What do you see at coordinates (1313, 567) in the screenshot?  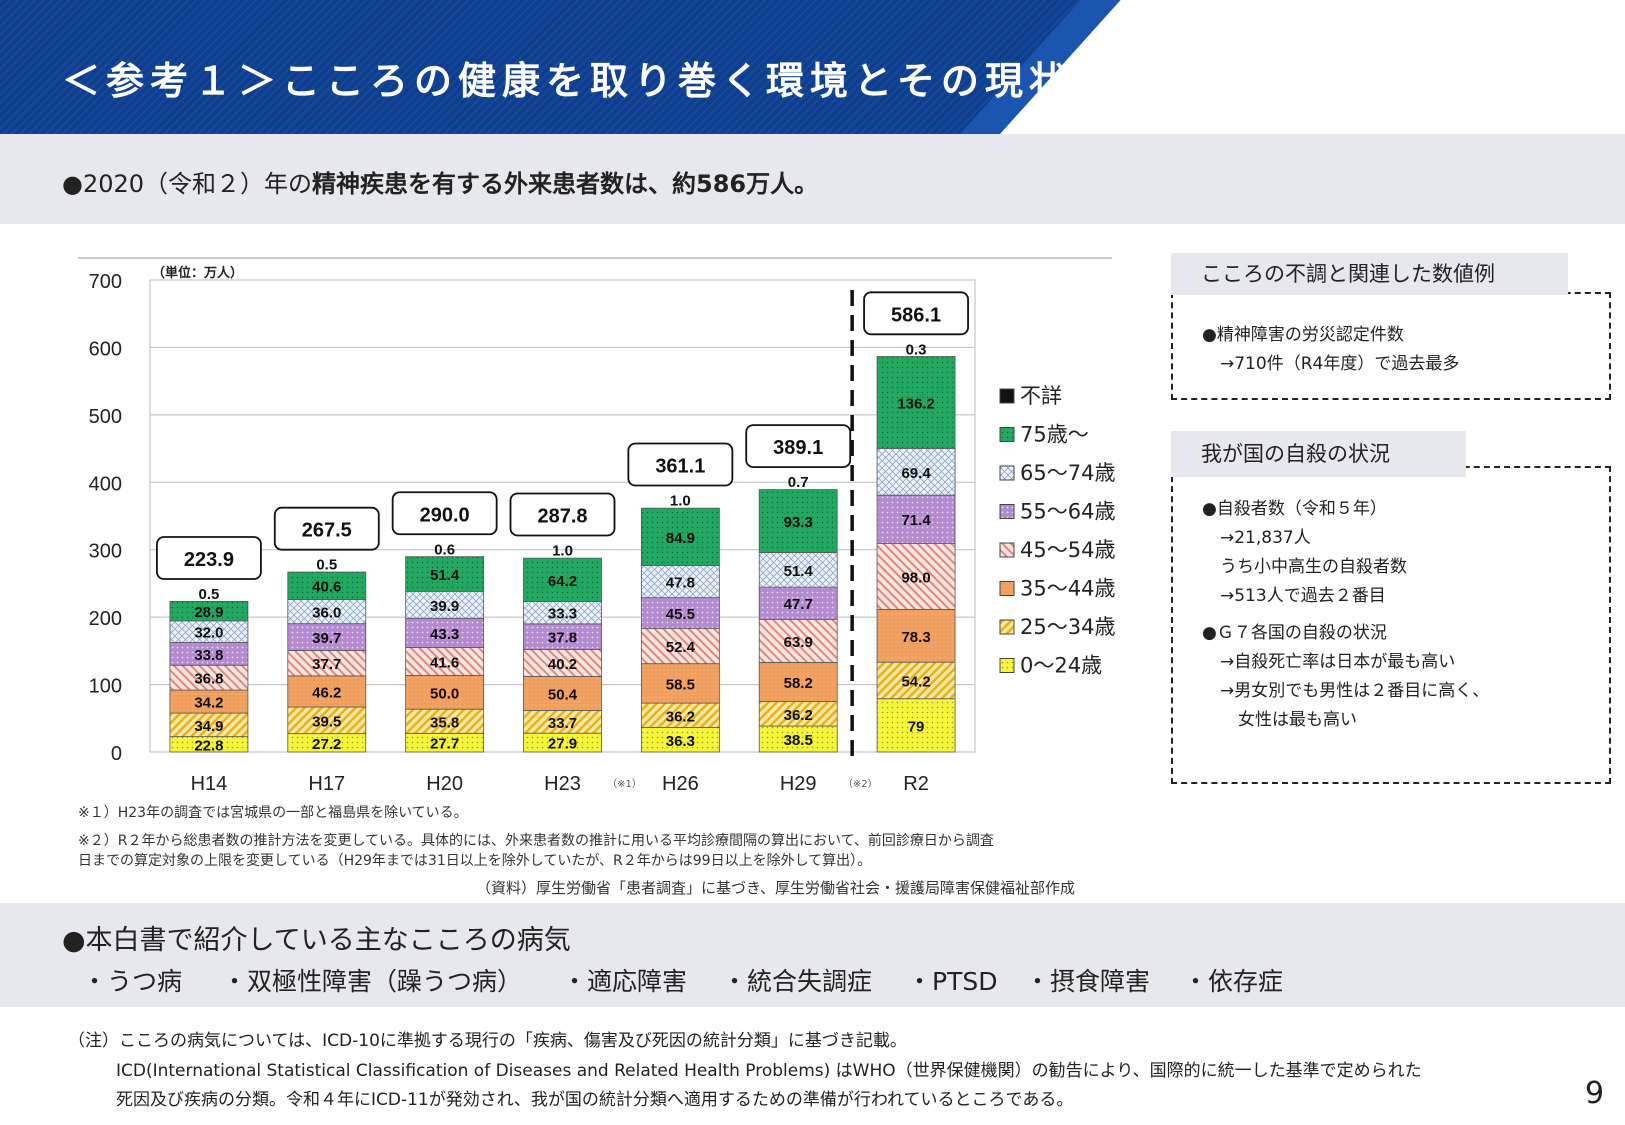 I see `info-box-2-line-3: うち小中高生の自殺者数` at bounding box center [1313, 567].